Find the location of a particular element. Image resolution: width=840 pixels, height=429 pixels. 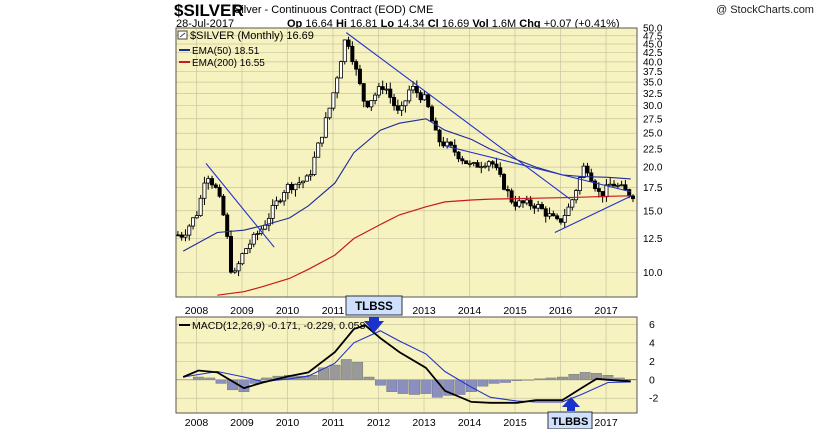

contract-subtitle: Silver - Continuous Contract (EOD) CME is located at coordinates (334, 10).